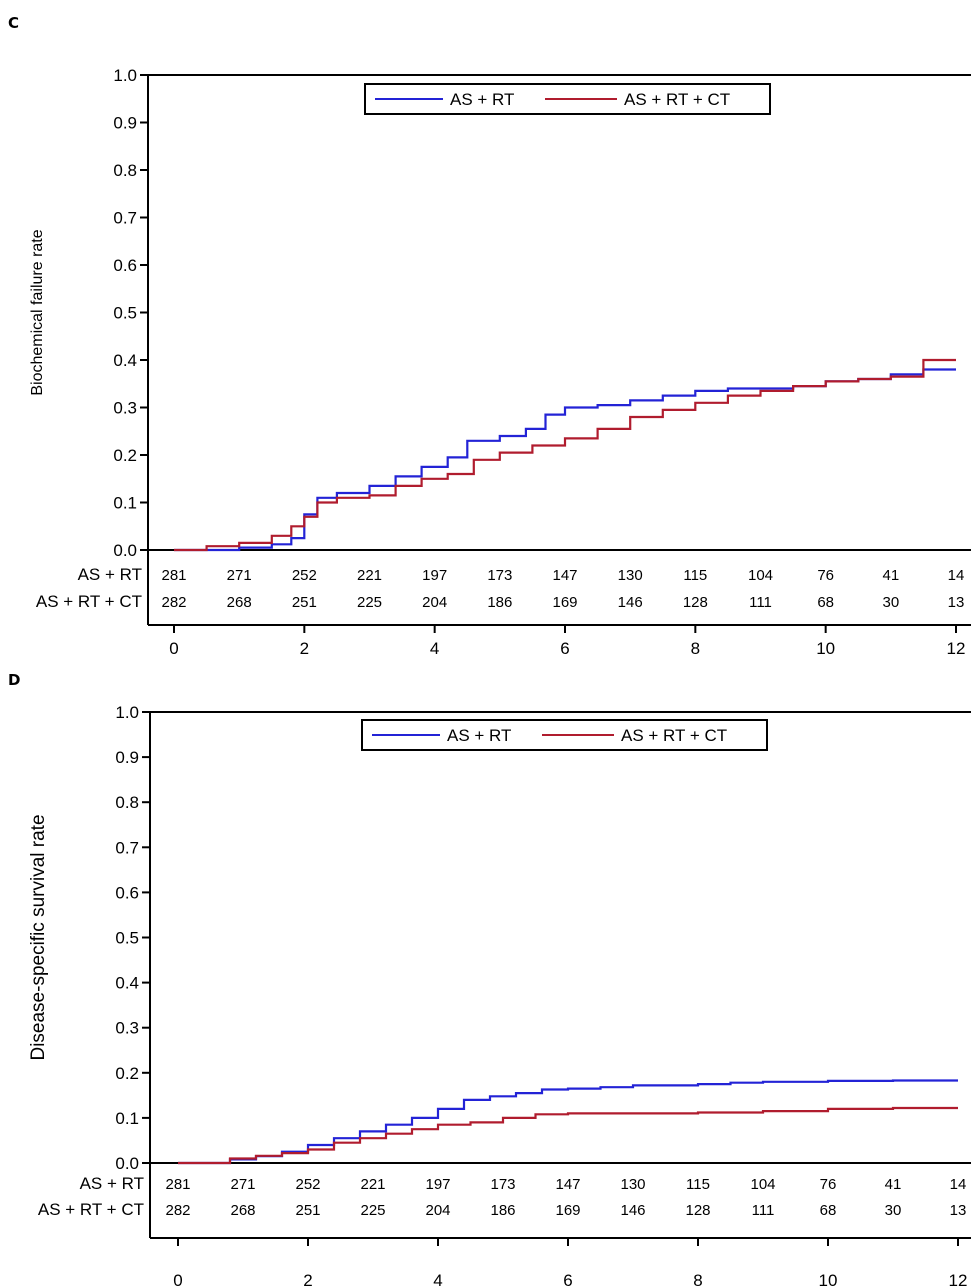 The image size is (971, 1288). What do you see at coordinates (956, 602) in the screenshot?
I see `risk-count: 13` at bounding box center [956, 602].